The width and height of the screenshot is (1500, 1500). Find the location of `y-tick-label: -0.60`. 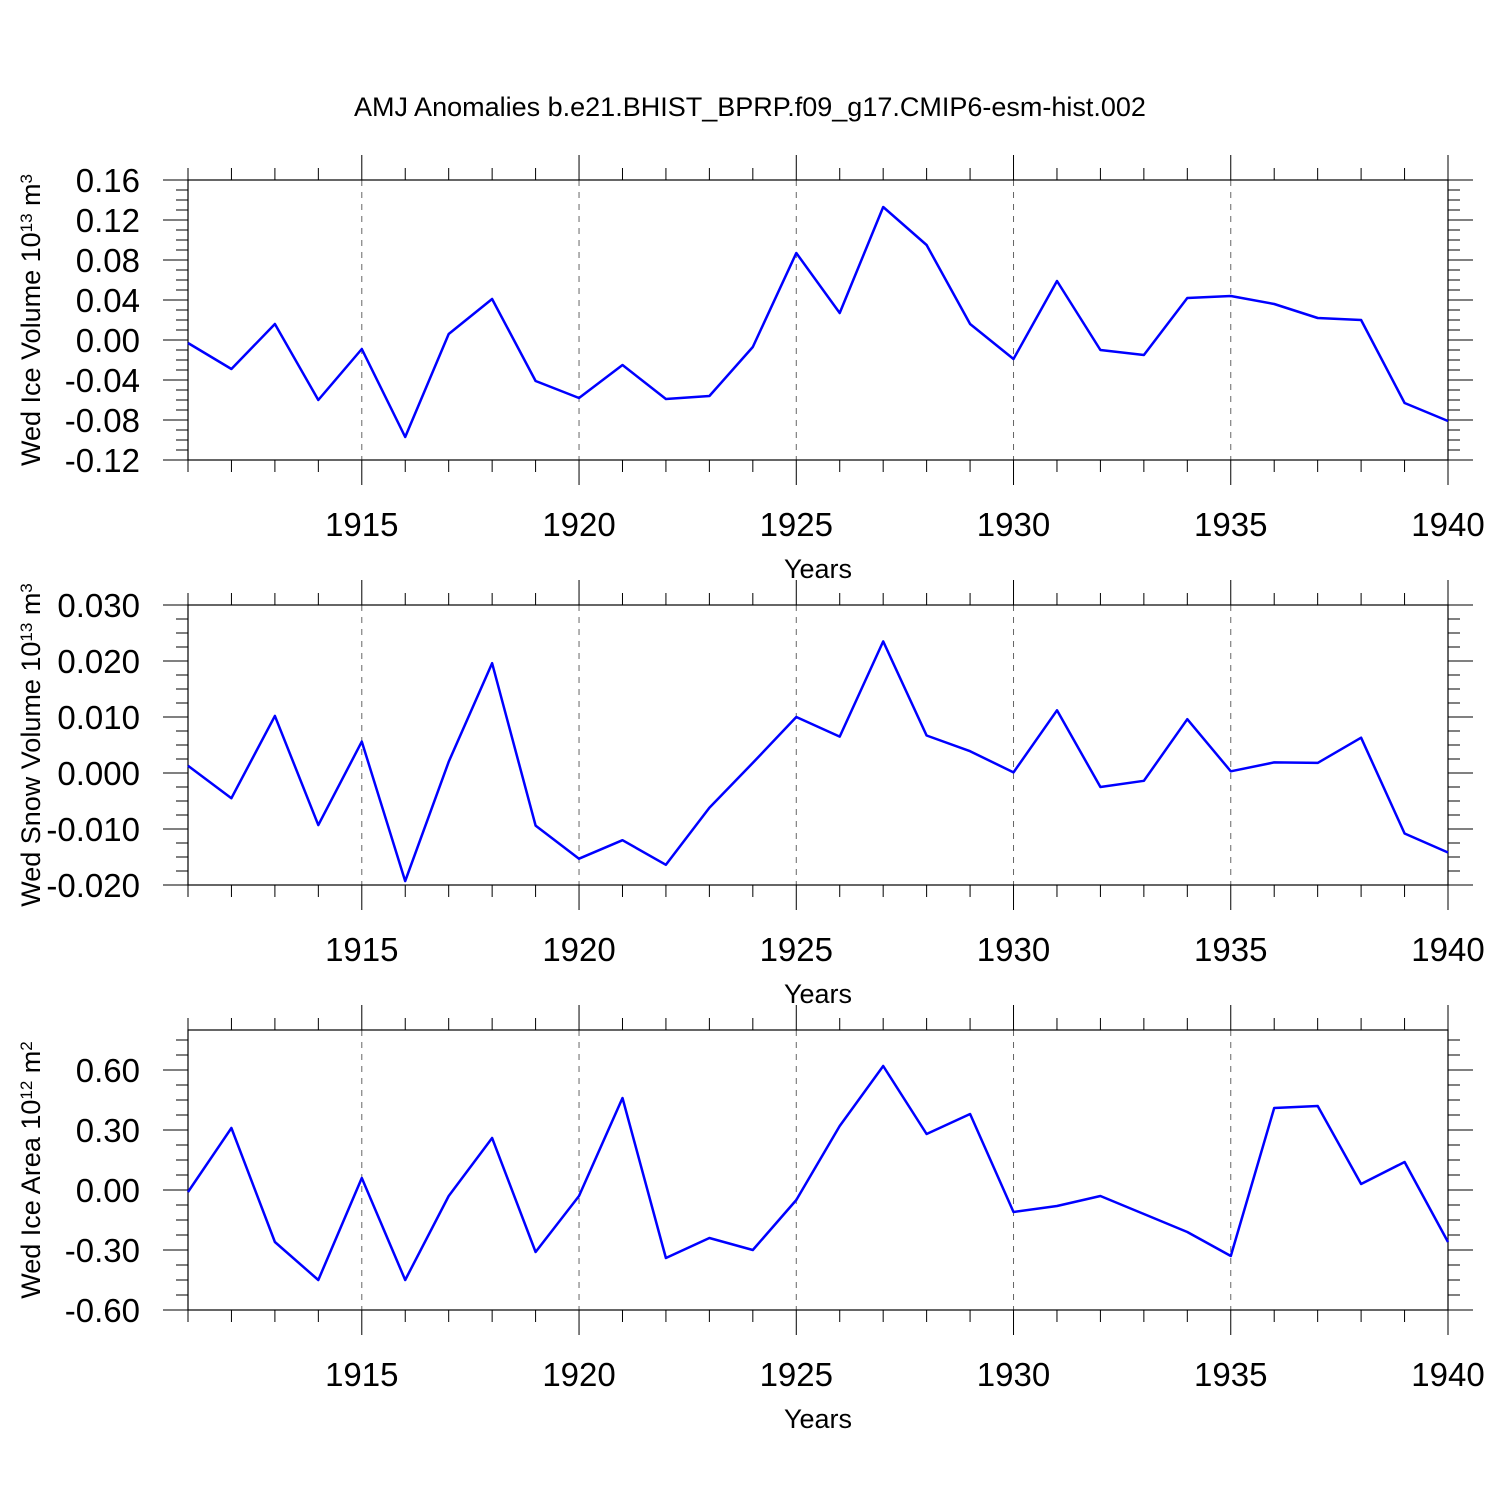

y-tick-label: -0.60 is located at coordinates (102, 1310).